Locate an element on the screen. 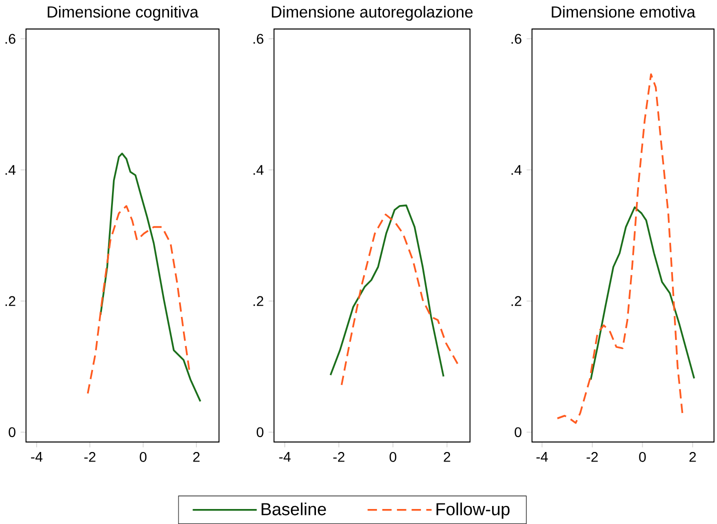 The image size is (717, 524). legend-label: Baseline is located at coordinates (294, 509).